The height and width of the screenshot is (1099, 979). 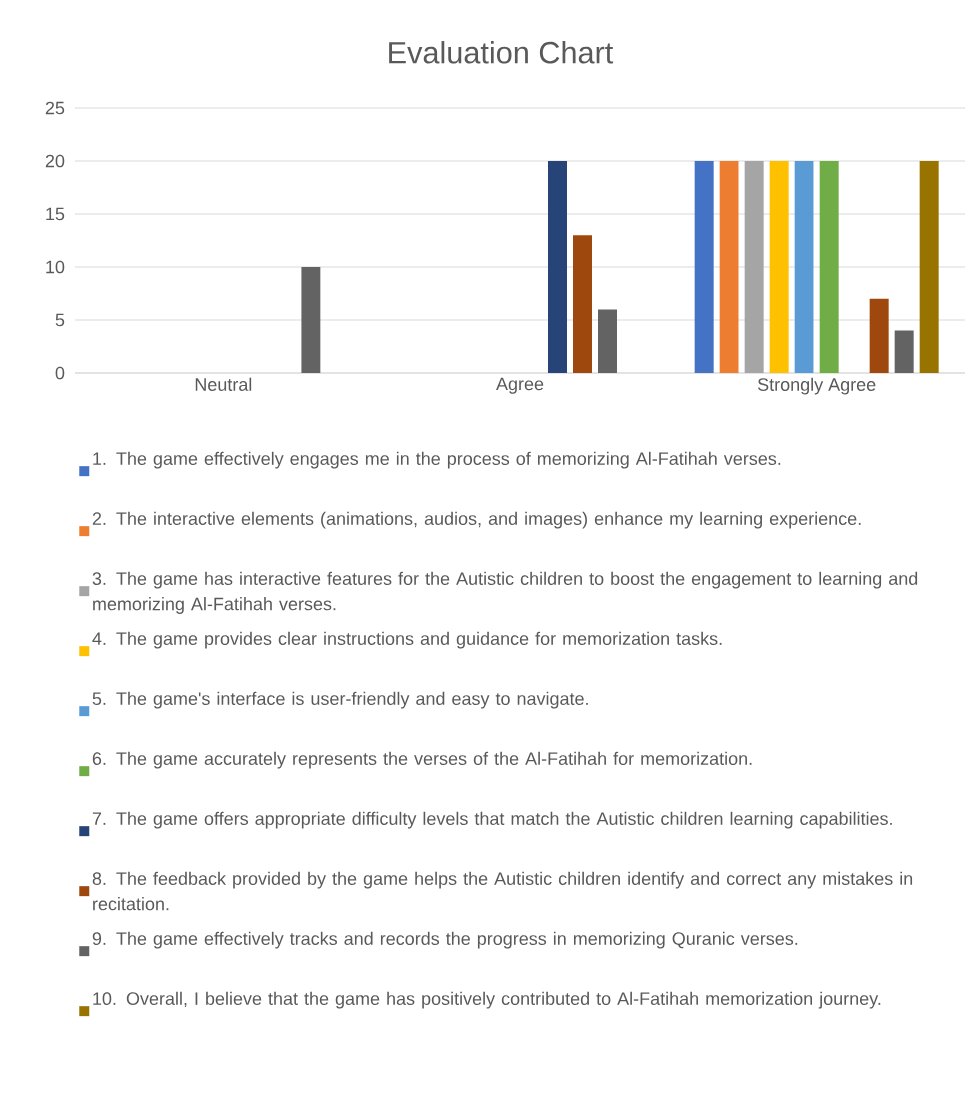 What do you see at coordinates (55, 108) in the screenshot?
I see `y-tick-label: 25` at bounding box center [55, 108].